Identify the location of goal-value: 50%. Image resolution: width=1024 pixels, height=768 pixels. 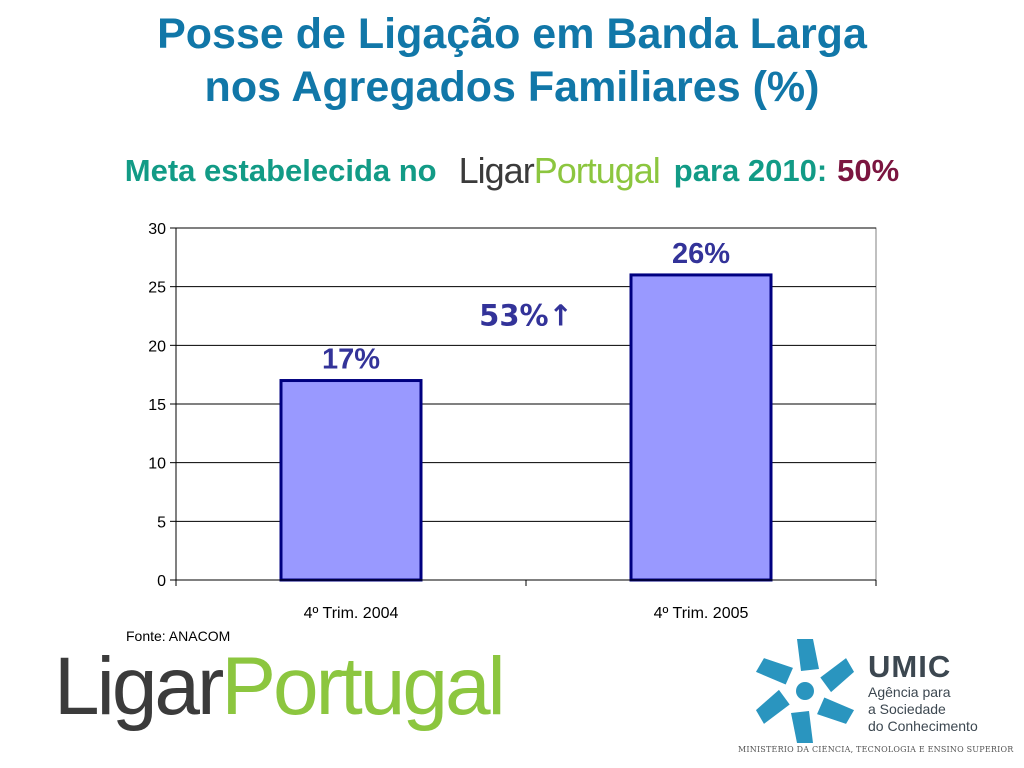
(868, 170).